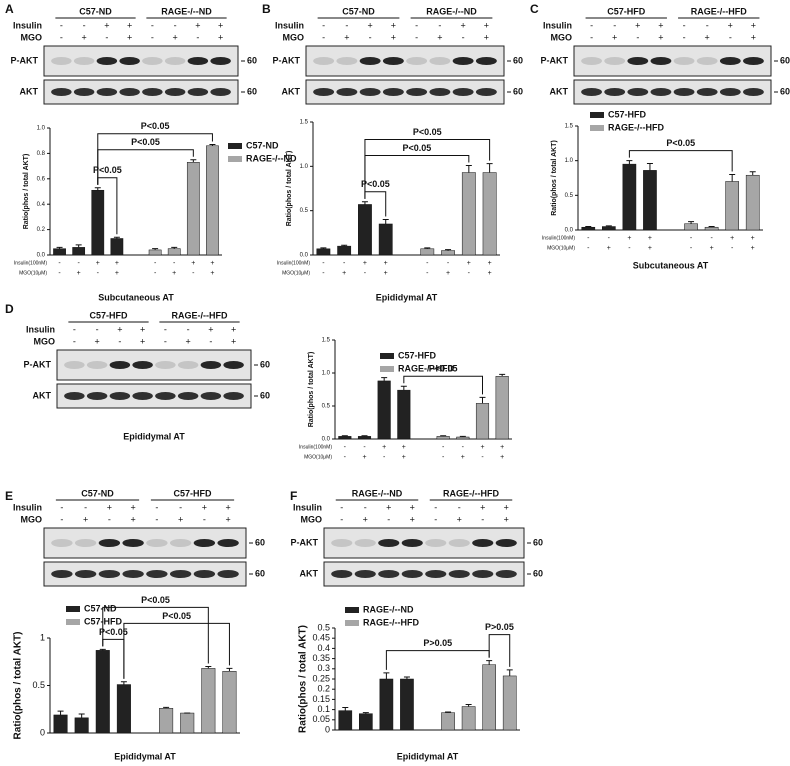 The height and width of the screenshot is (766, 790). Describe the element at coordinates (323, 648) in the screenshot. I see `y-tick-label: 0.4` at that location.